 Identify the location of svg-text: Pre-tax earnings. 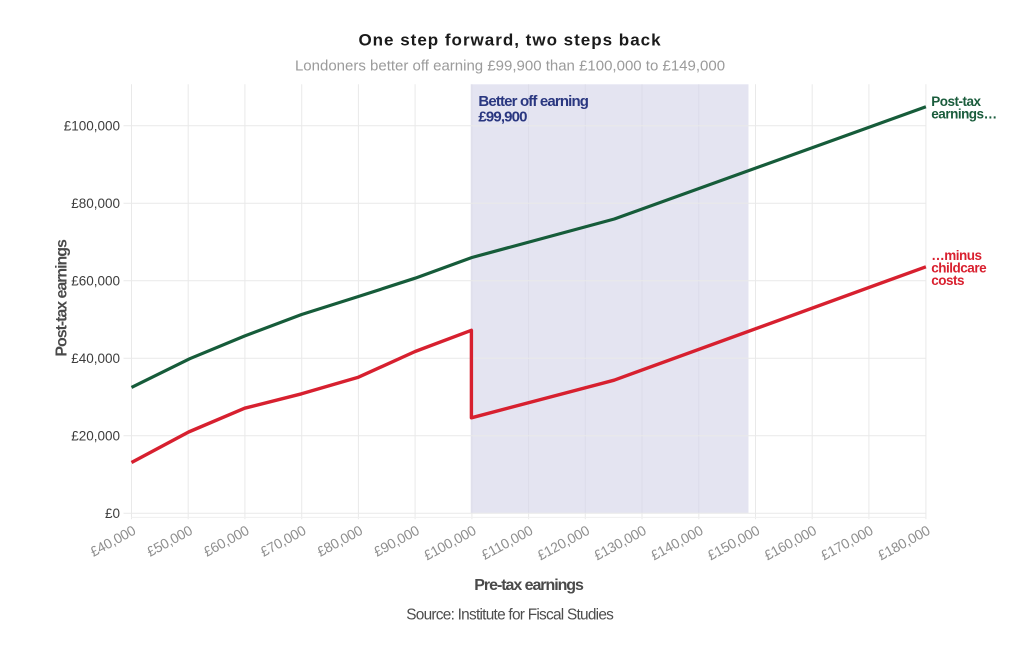
(529, 585).